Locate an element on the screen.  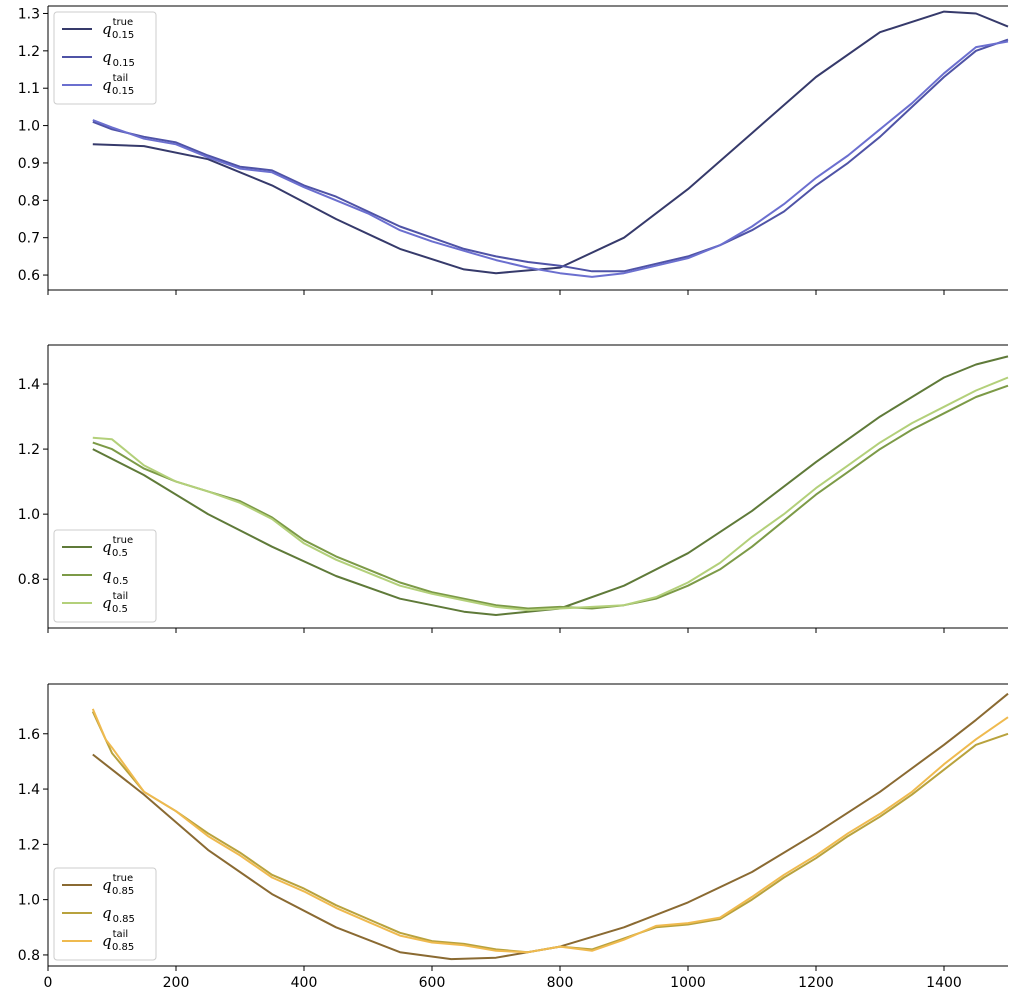
x-tick-label: 800 is located at coordinates (560, 983).